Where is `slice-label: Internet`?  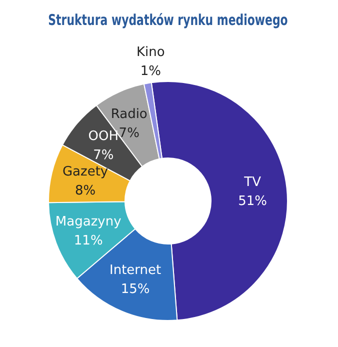 slice-label: Internet is located at coordinates (135, 270).